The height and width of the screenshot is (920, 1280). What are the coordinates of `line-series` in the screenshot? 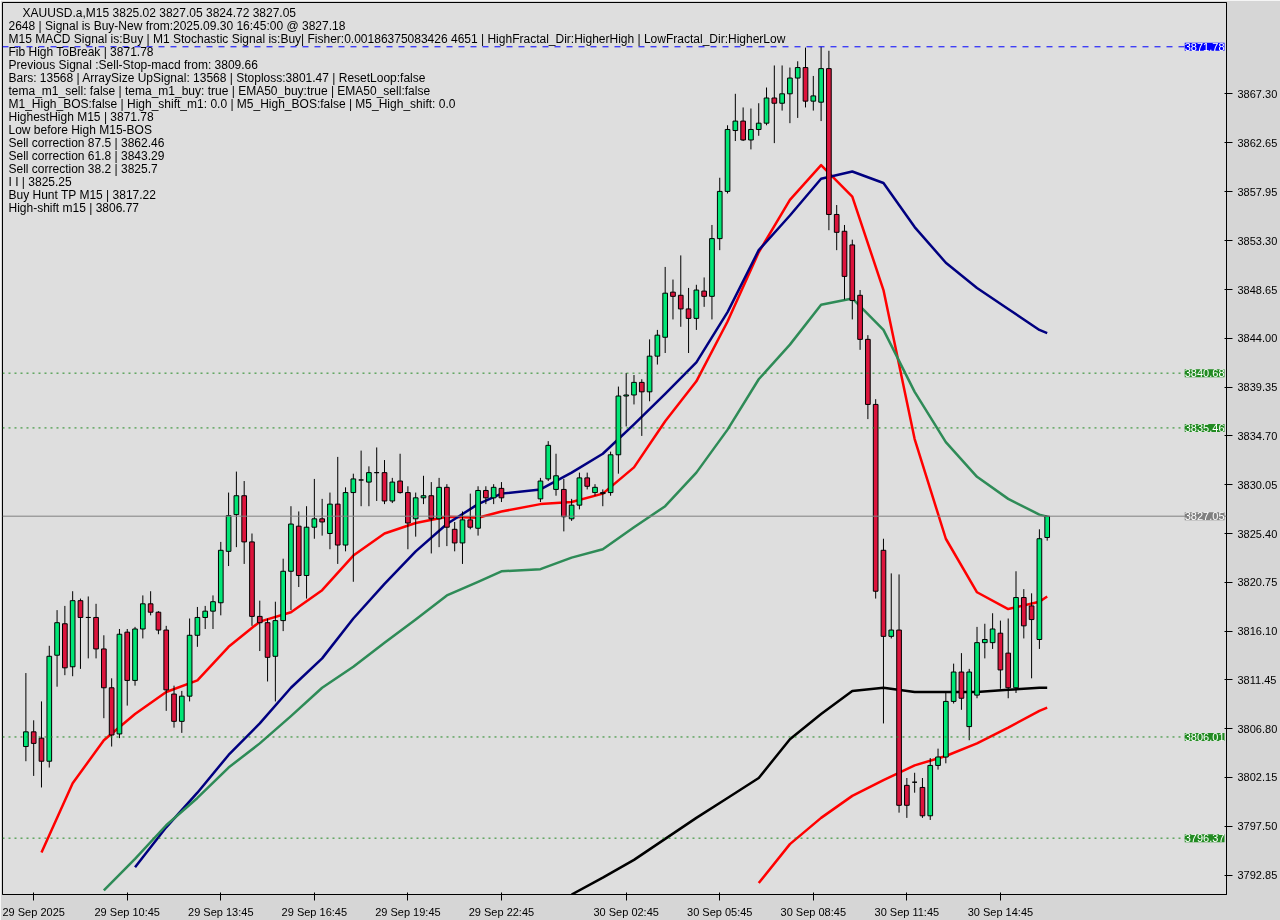 It's located at (903, 795).